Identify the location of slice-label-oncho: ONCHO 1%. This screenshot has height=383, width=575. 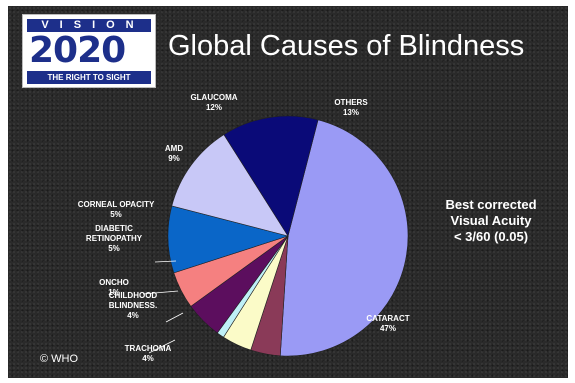
(114, 287).